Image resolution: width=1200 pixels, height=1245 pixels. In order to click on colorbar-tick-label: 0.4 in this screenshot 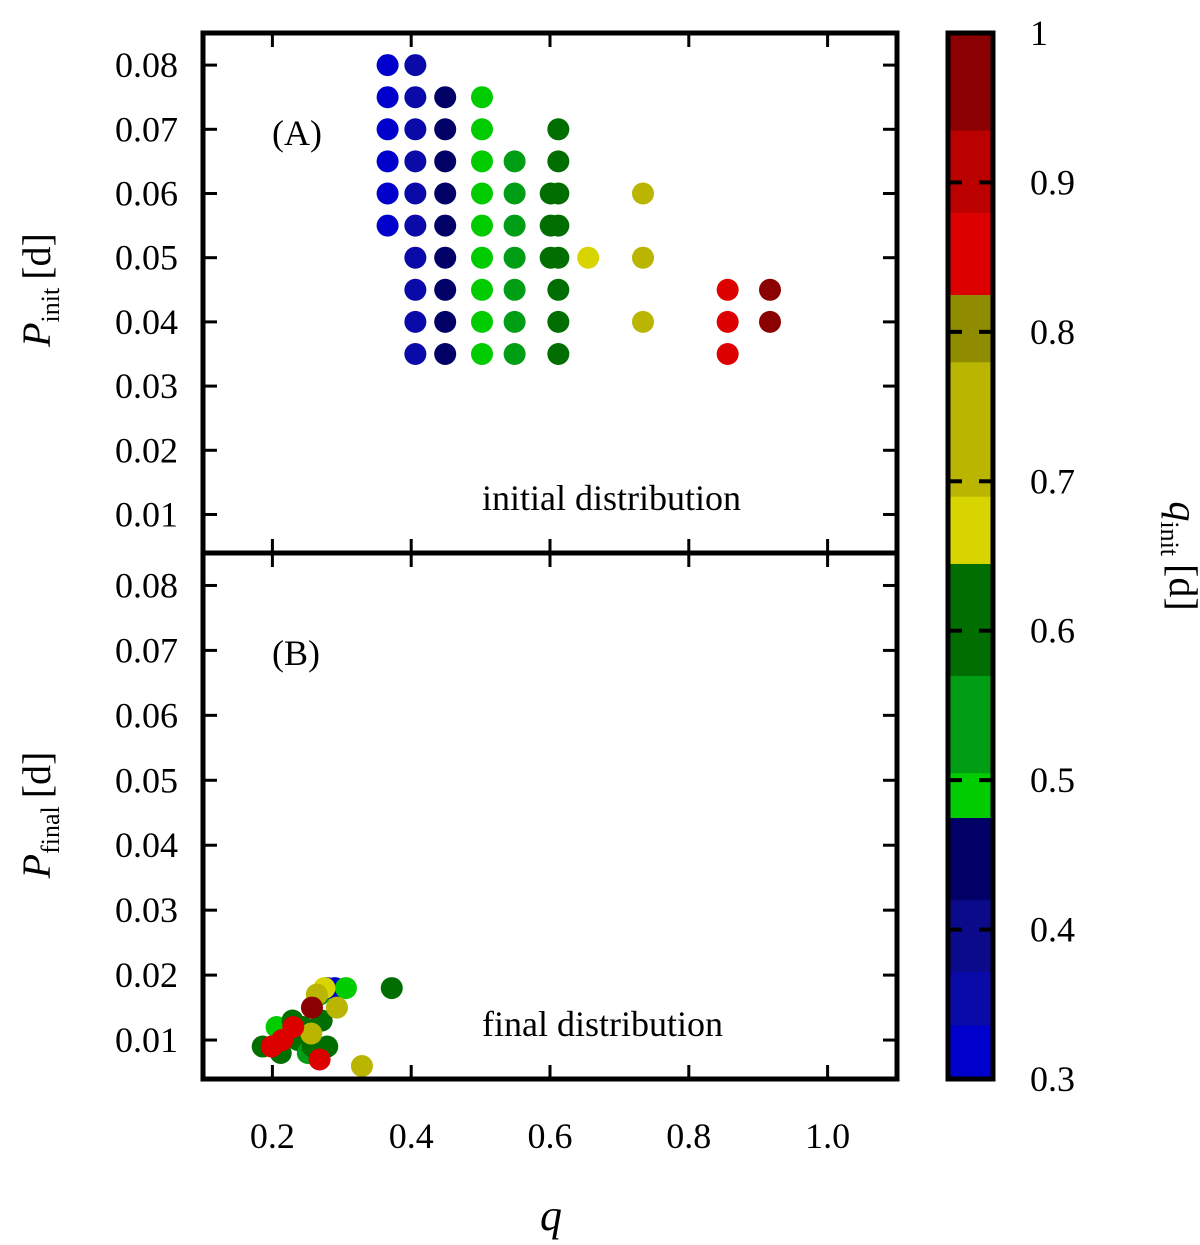, I will do `click(1052, 930)`.